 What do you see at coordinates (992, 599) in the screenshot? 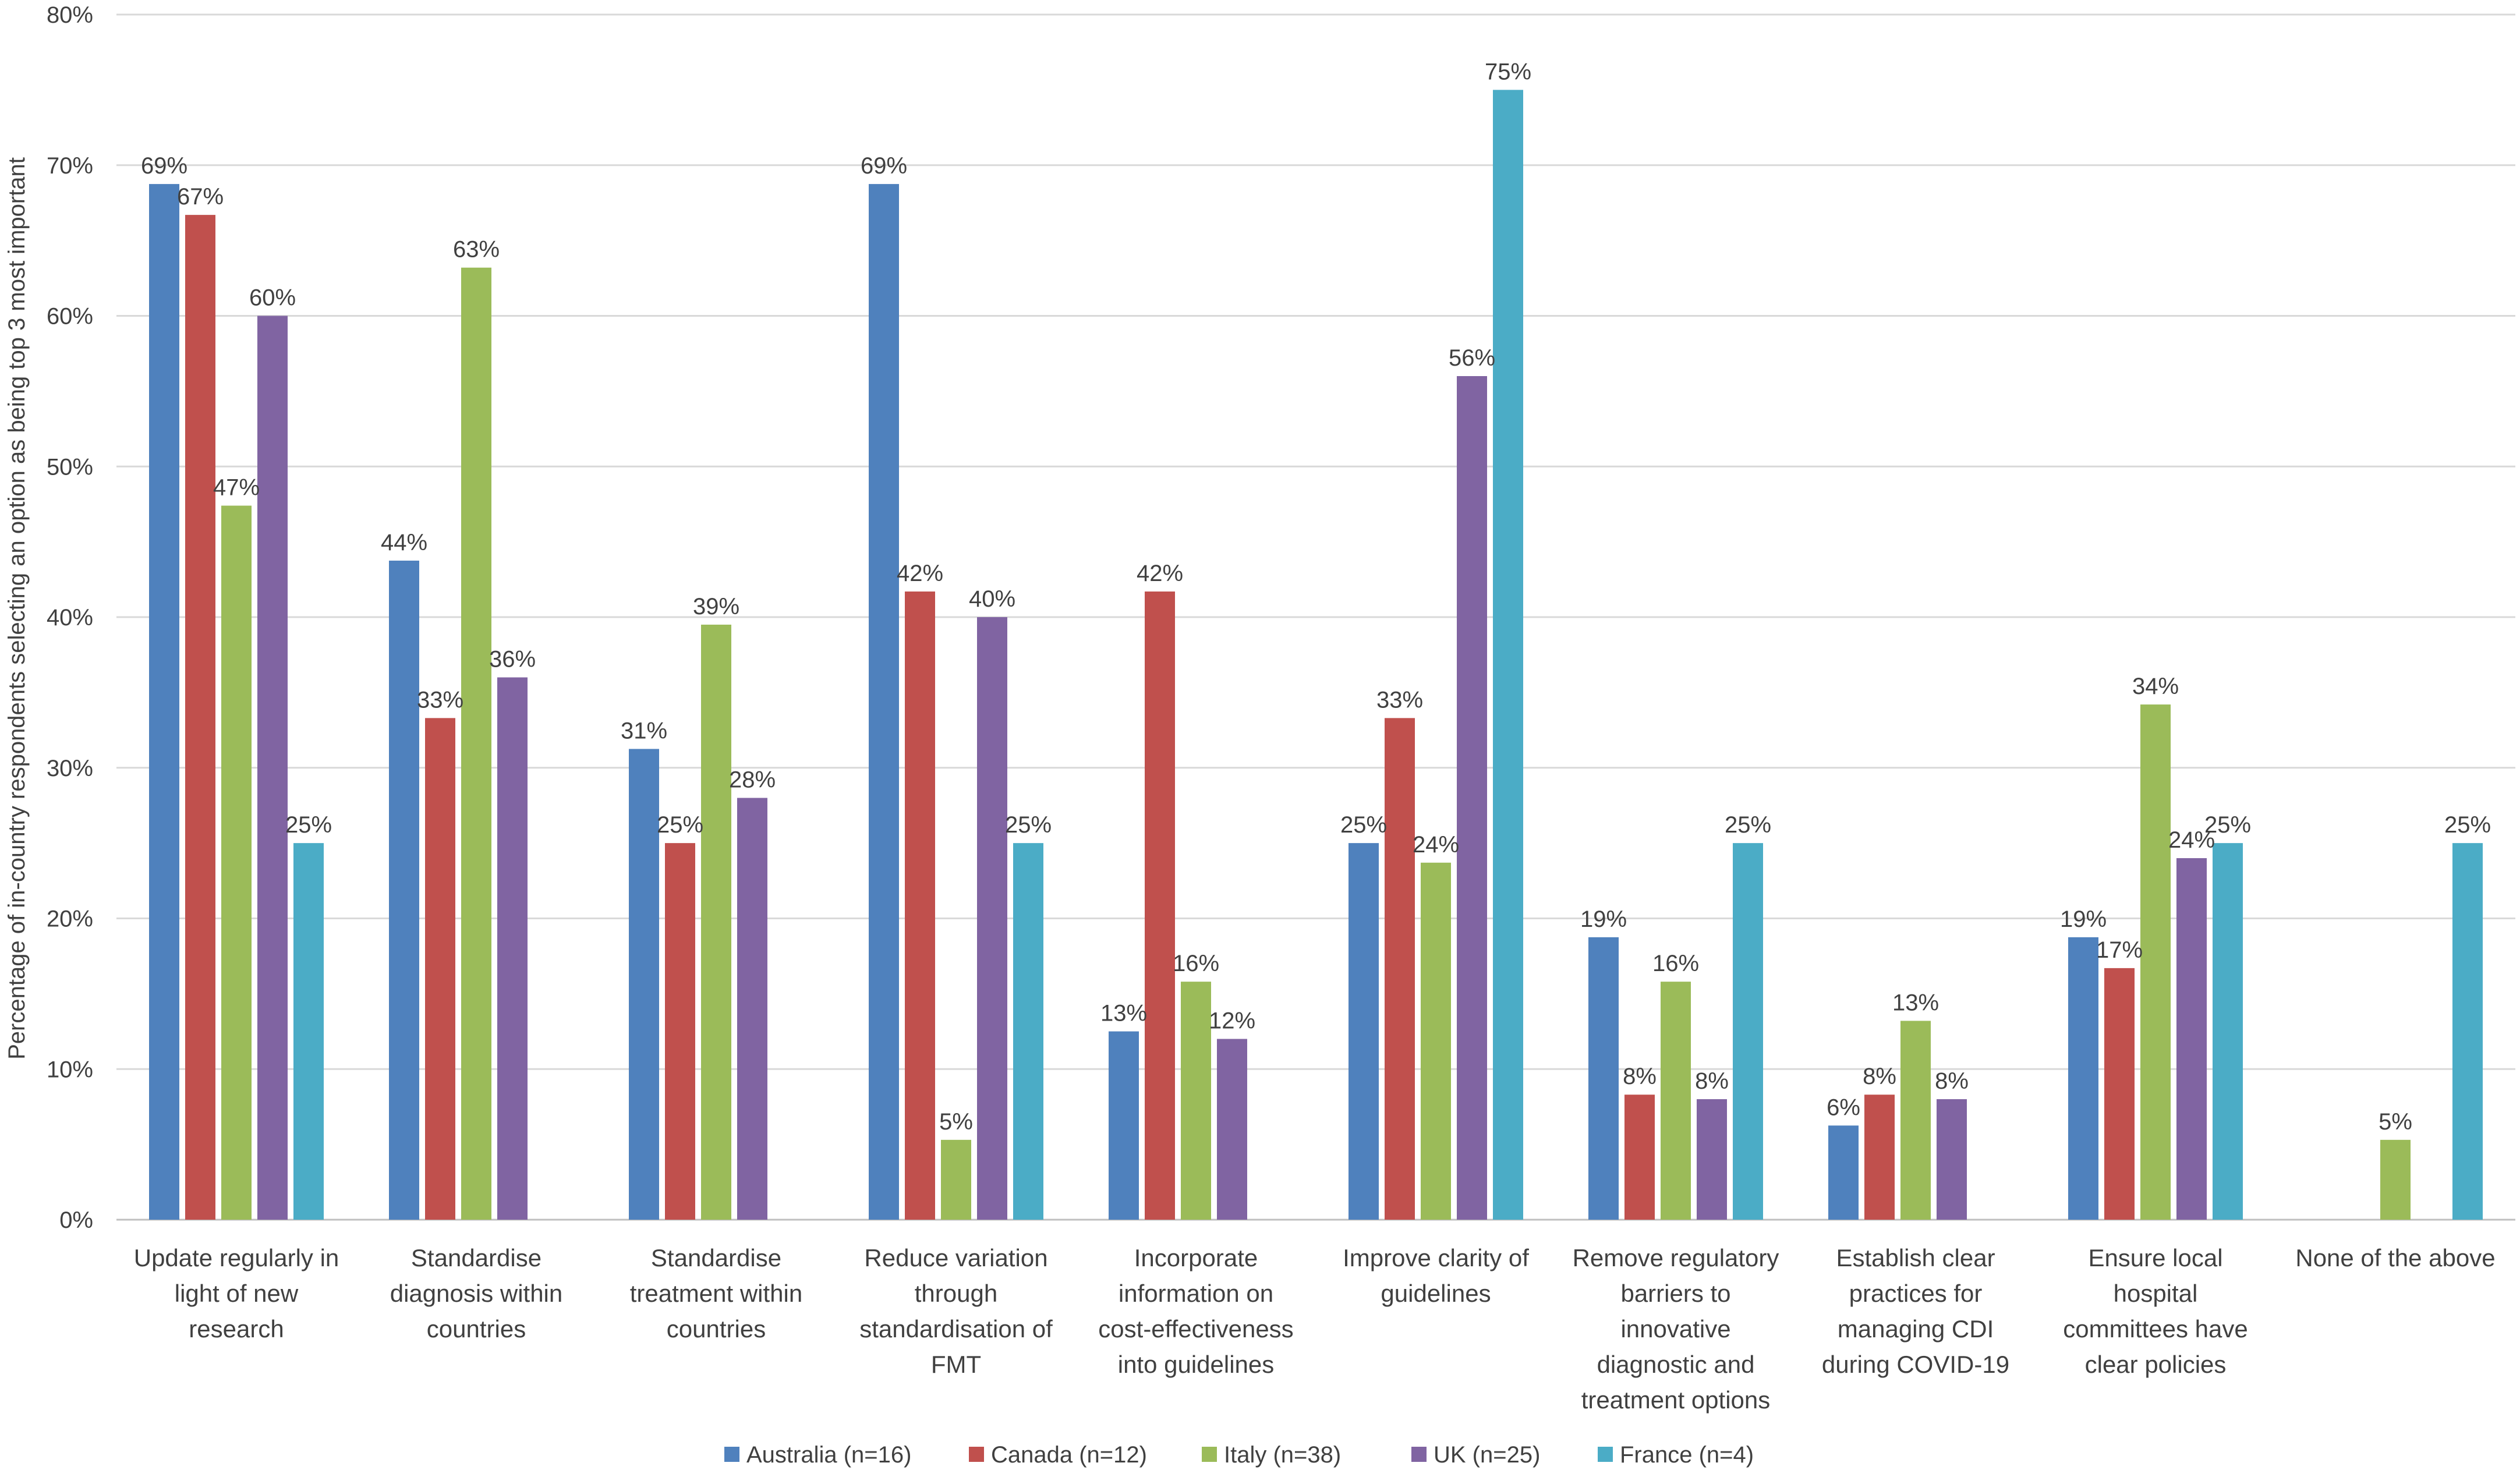
I see `data-label: 40%` at bounding box center [992, 599].